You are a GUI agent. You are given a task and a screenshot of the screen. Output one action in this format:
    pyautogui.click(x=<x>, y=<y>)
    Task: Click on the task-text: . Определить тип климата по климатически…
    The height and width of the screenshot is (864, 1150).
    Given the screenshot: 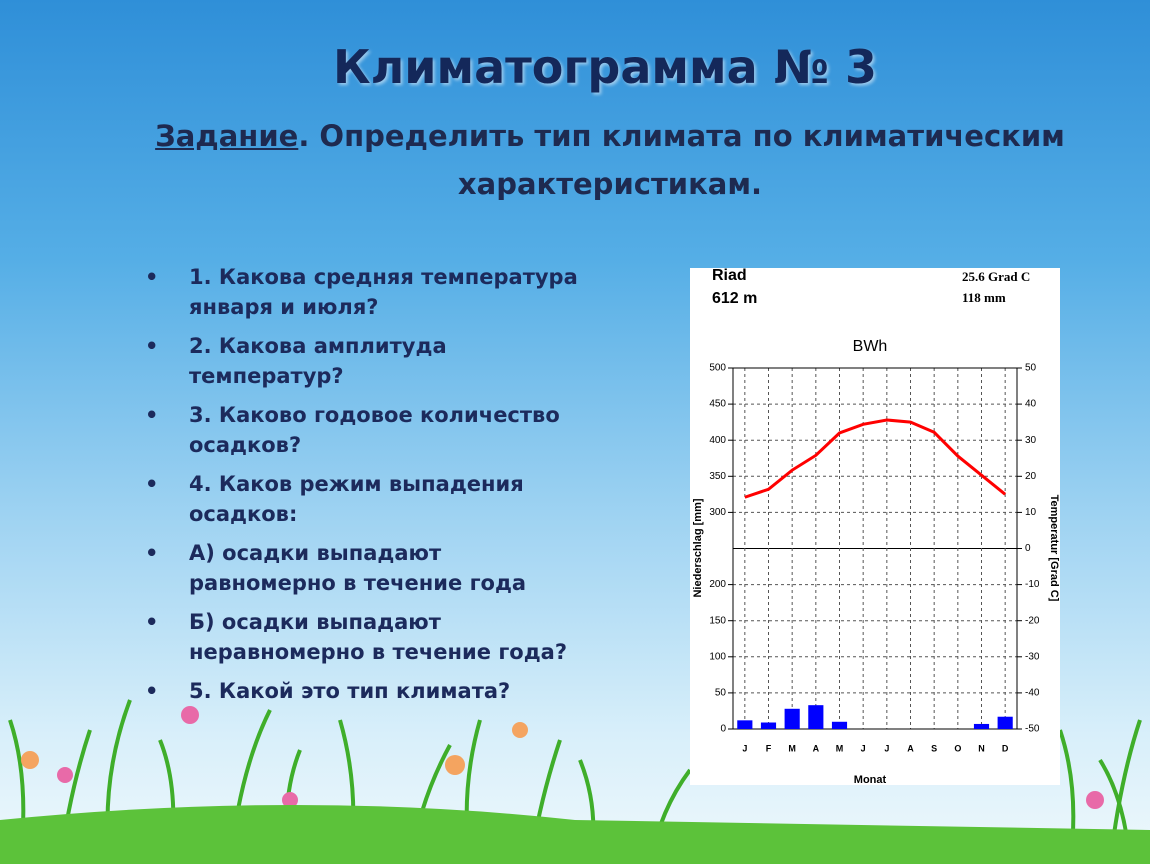 What is the action you would take?
    pyautogui.click(x=681, y=160)
    